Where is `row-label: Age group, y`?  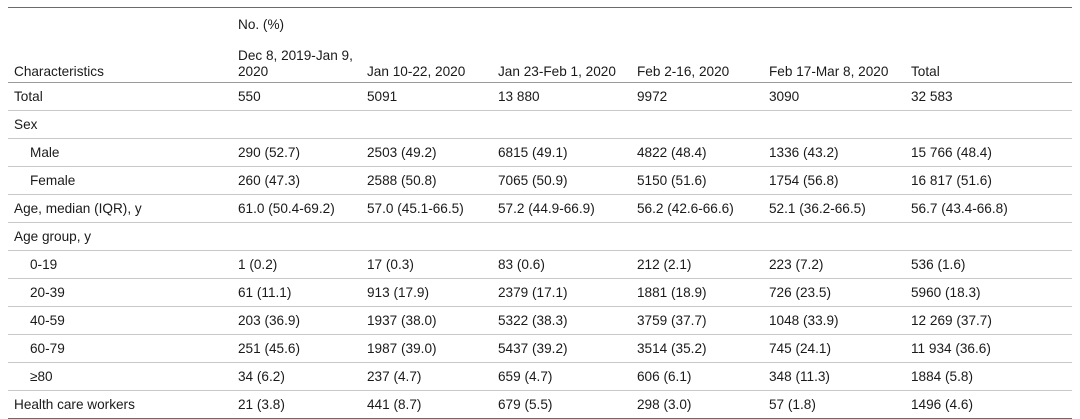 row-label: Age group, y is located at coordinates (120, 236).